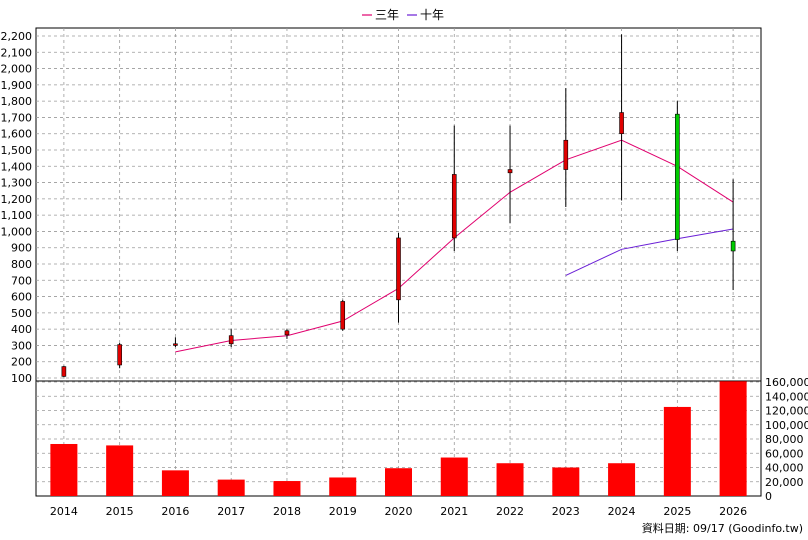 The image size is (808, 540). Describe the element at coordinates (784, 439) in the screenshot. I see `volume-tick-label: 80,000` at that location.